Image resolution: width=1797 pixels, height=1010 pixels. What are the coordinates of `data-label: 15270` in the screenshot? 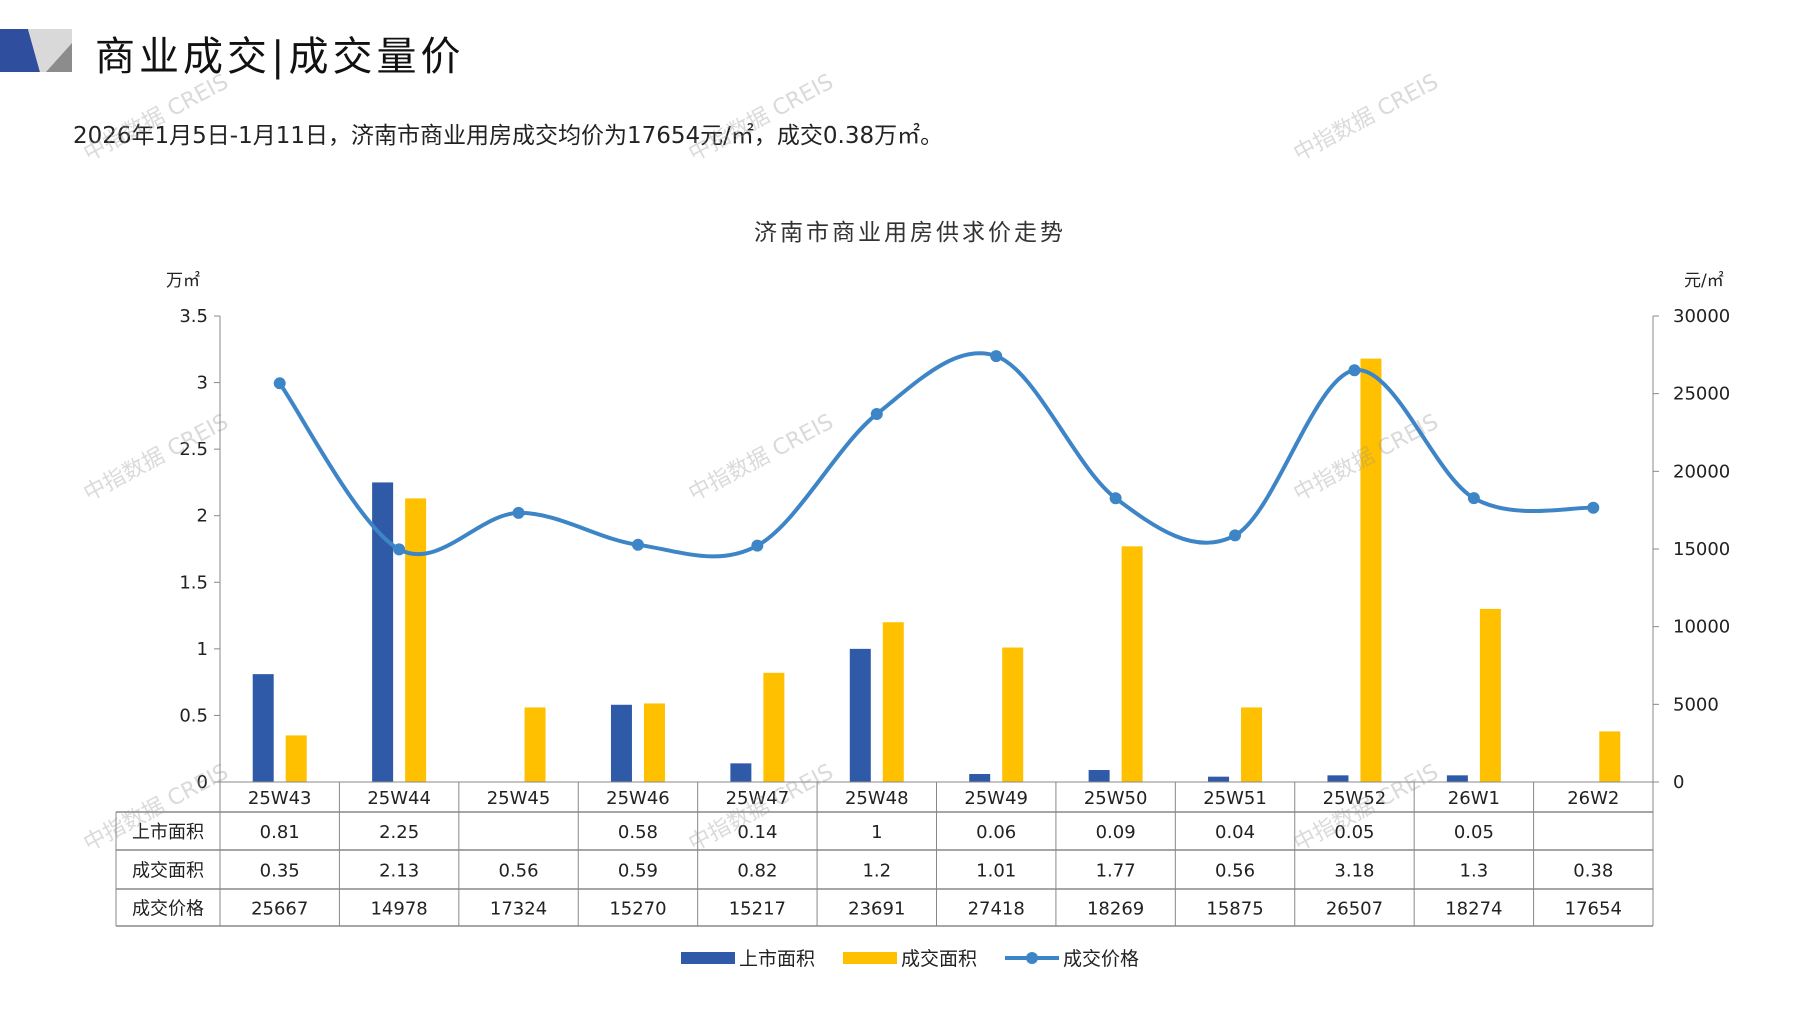 It's located at (637, 909).